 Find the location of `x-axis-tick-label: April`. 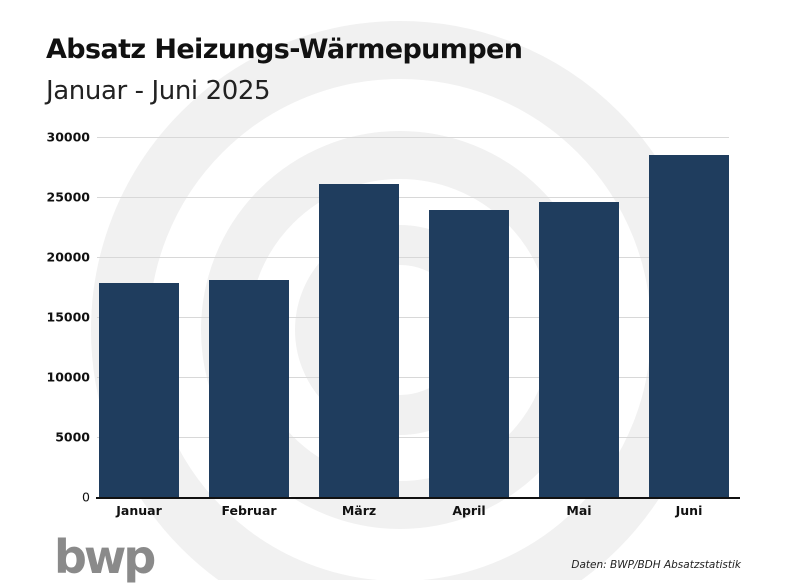

x-axis-tick-label: April is located at coordinates (469, 510).